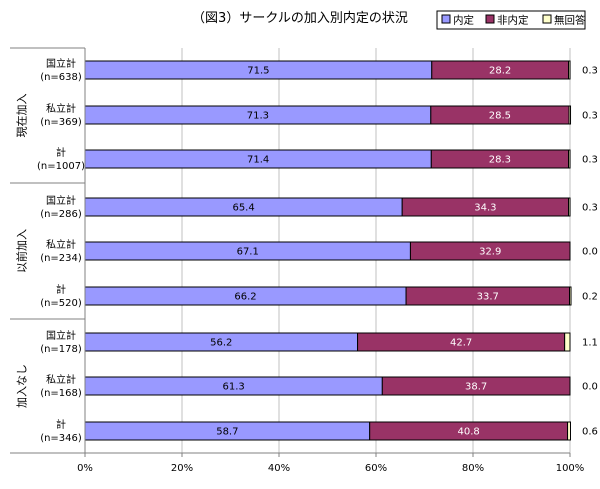  I want to click on x-tick-label: 20%, so click(182, 468).